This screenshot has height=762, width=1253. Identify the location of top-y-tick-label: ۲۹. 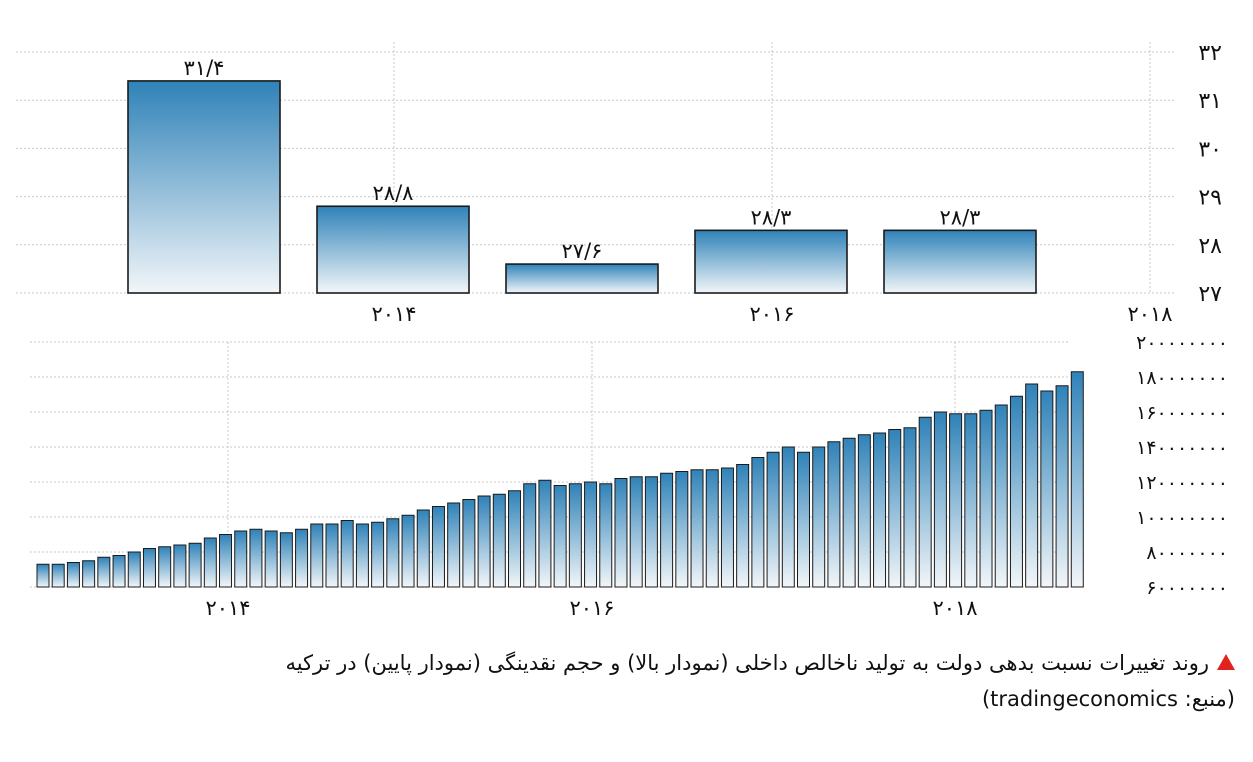
(1210, 198).